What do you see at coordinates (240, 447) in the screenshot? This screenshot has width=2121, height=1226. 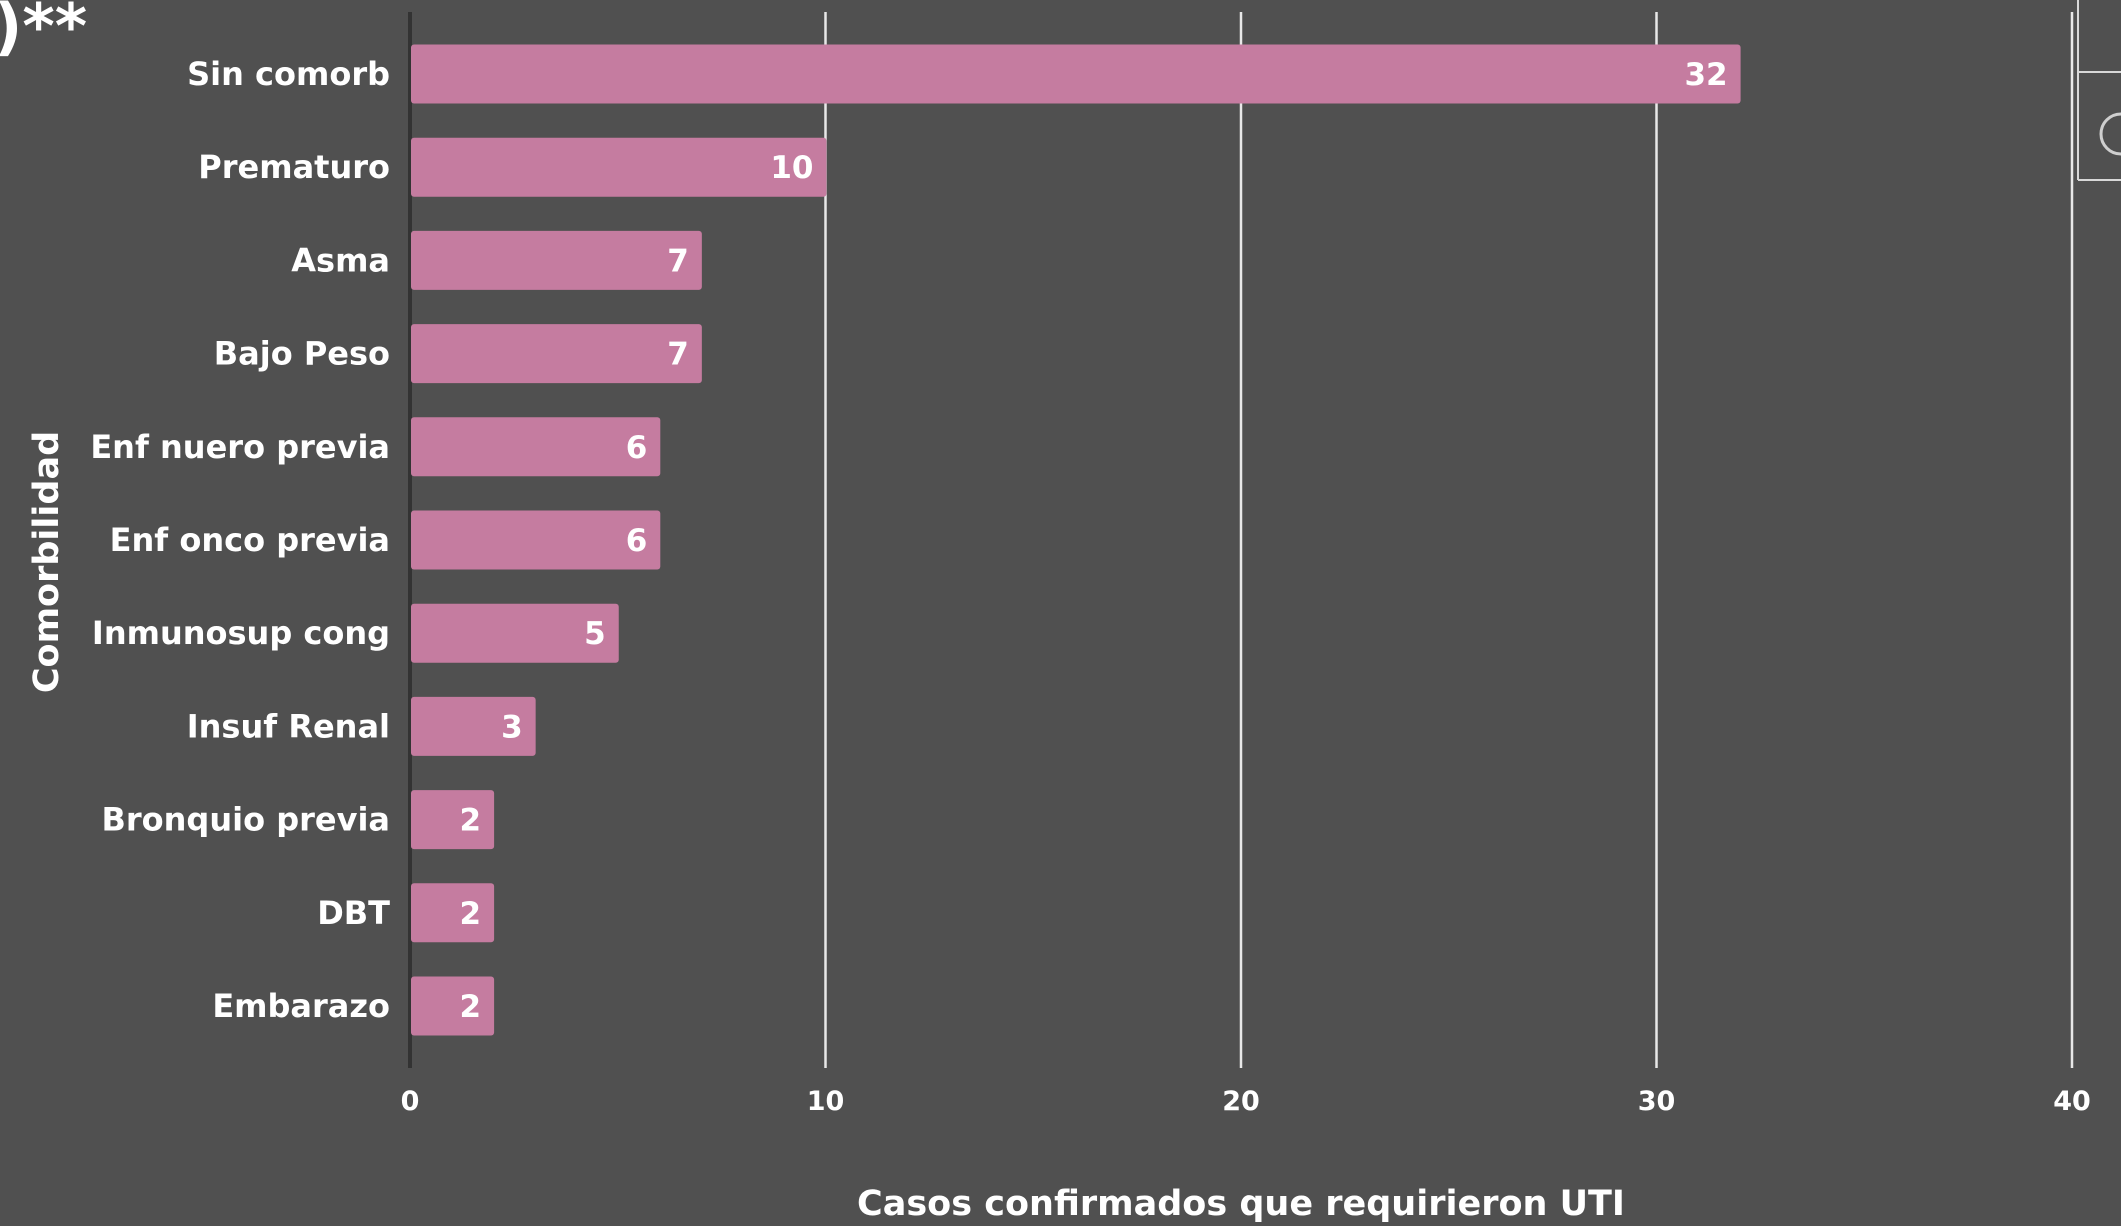 I see `category-label-4: Enf nuero previa` at bounding box center [240, 447].